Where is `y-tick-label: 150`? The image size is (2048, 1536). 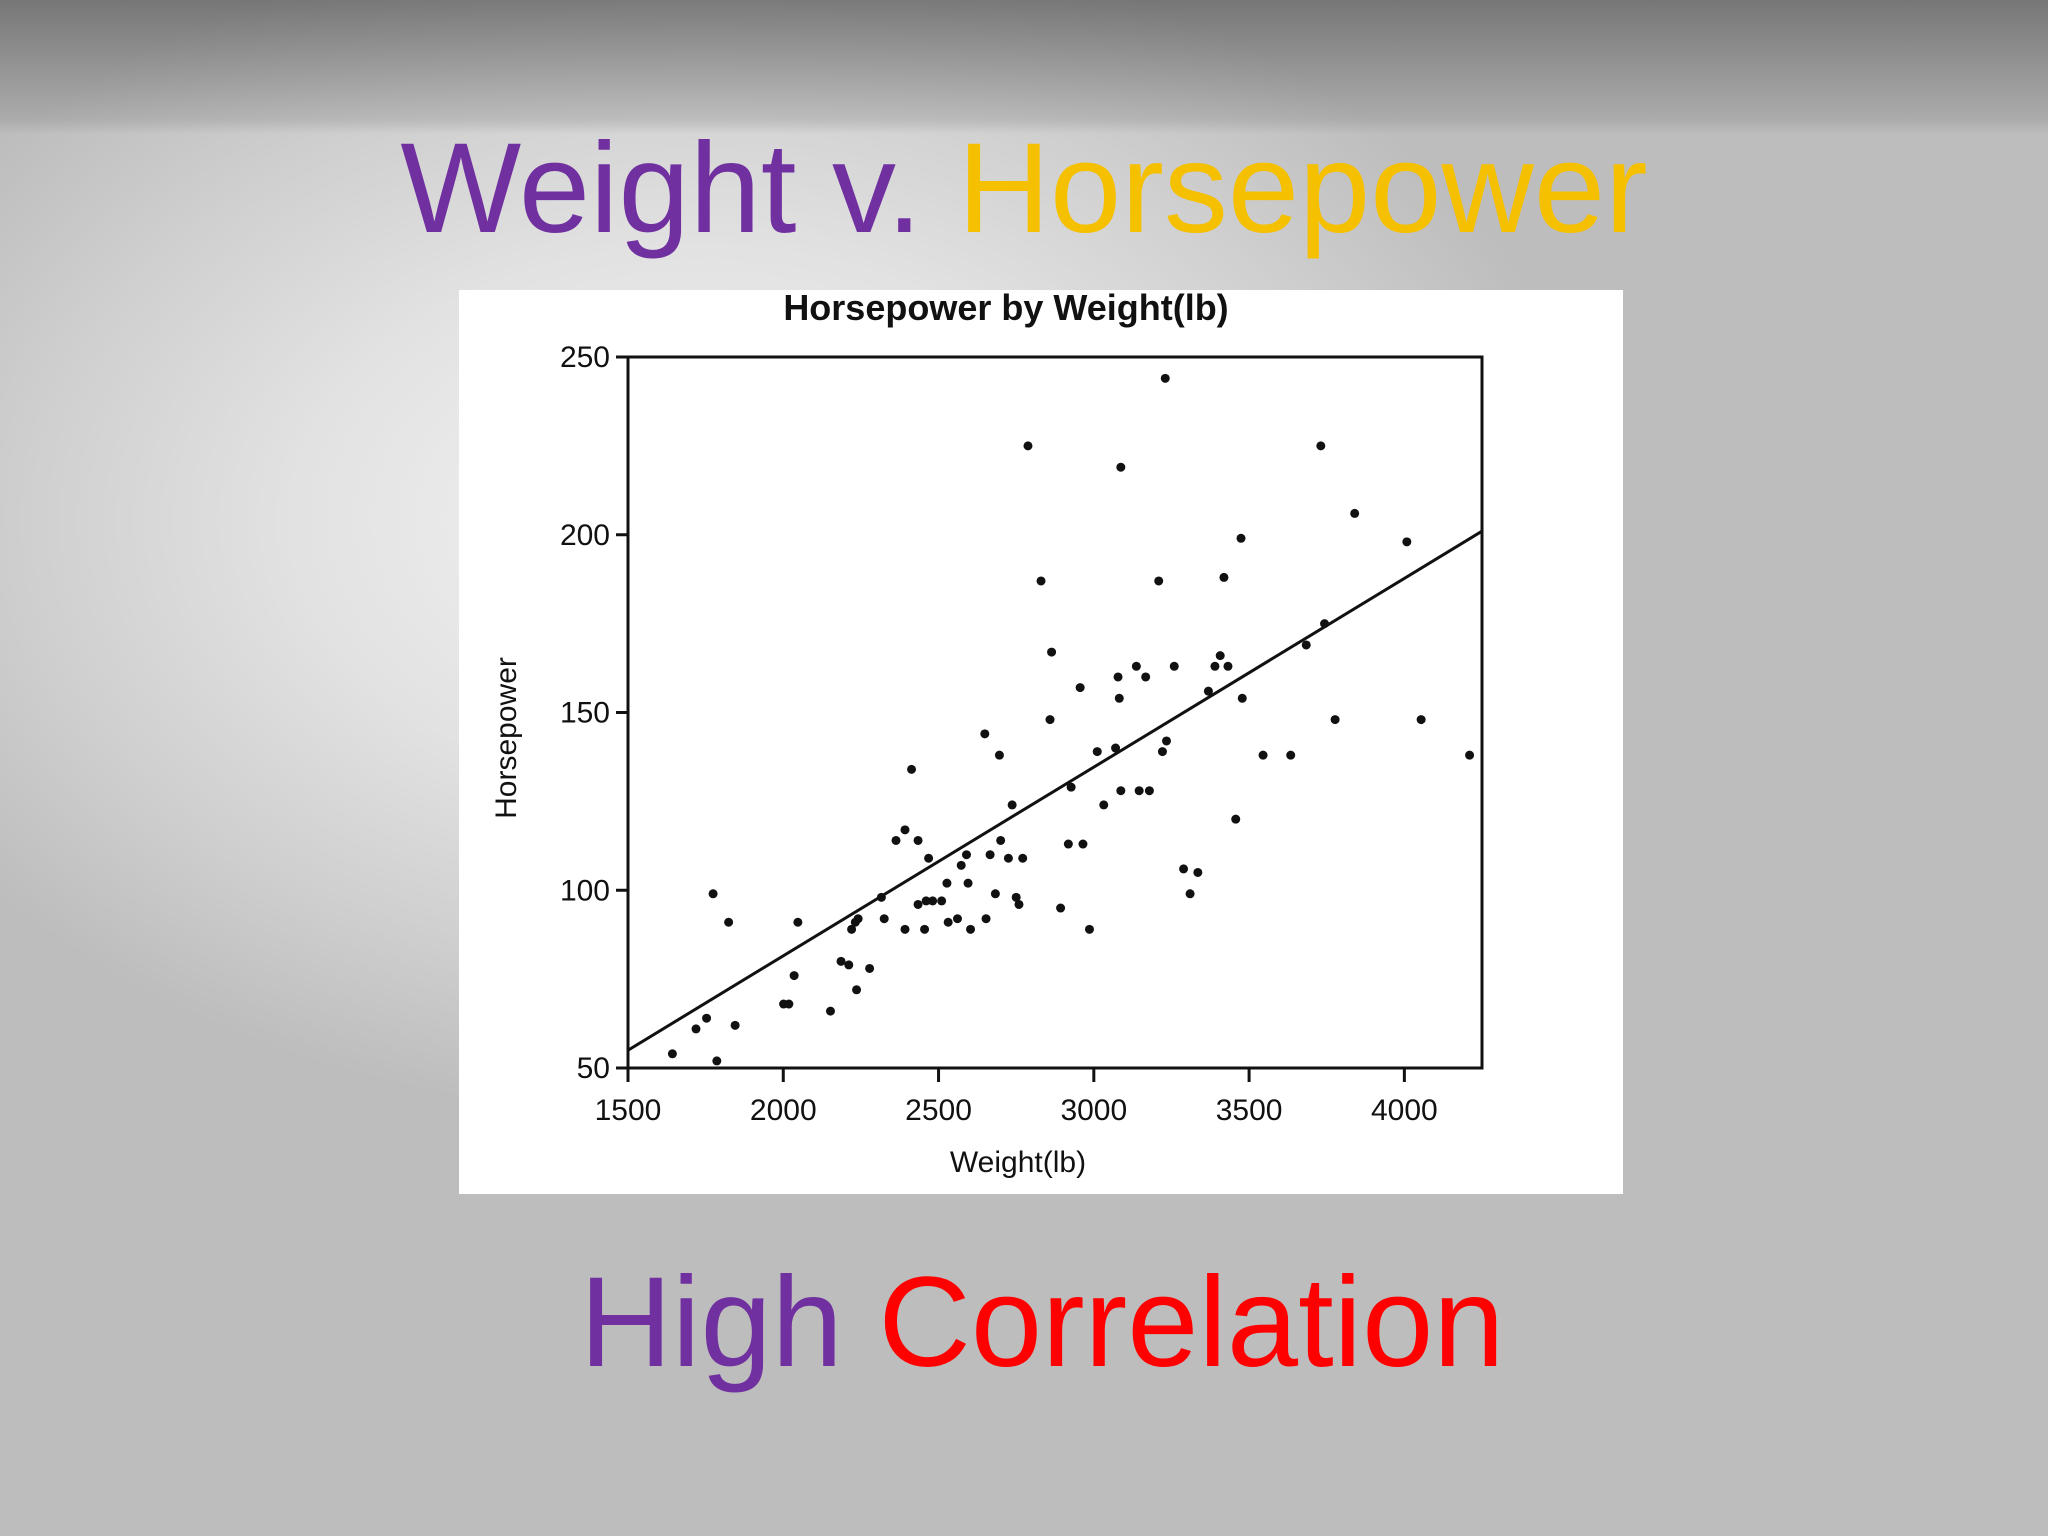 y-tick-label: 150 is located at coordinates (585, 713).